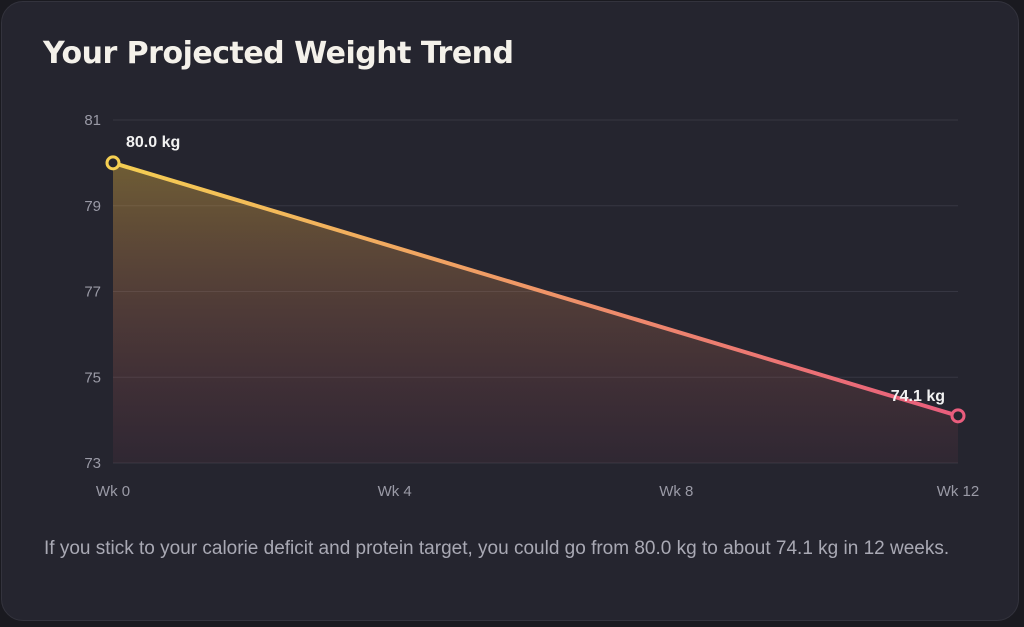 The width and height of the screenshot is (1024, 627). Describe the element at coordinates (918, 396) in the screenshot. I see `data-label: 74.1 kg` at that location.